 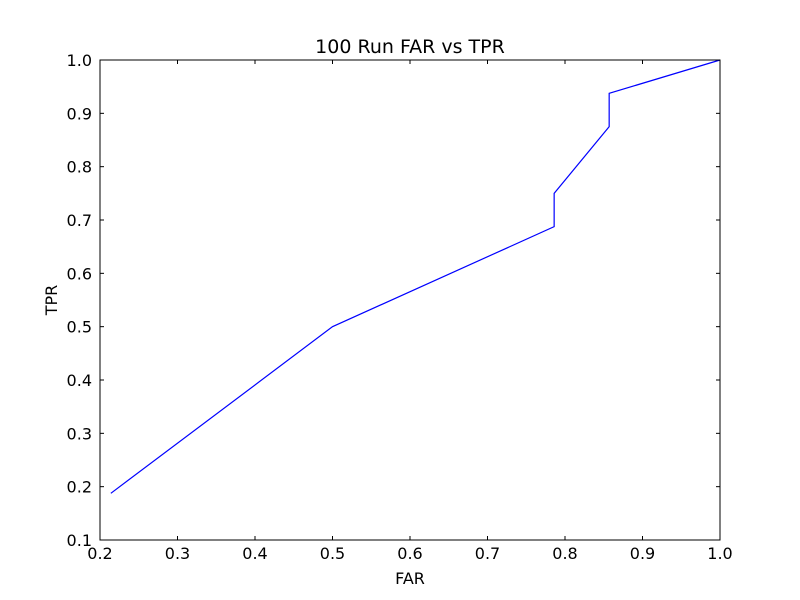 What do you see at coordinates (79, 380) in the screenshot?
I see `y-tick-label: 0.4` at bounding box center [79, 380].